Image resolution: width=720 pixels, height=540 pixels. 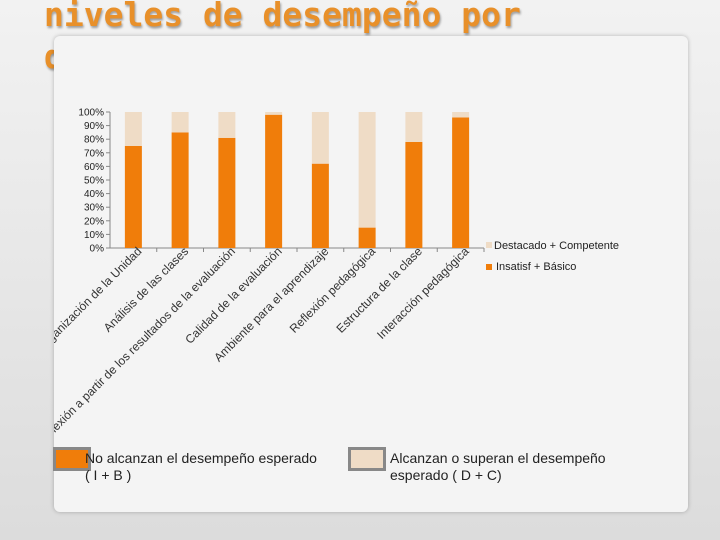 I want to click on y-tick-label: 50%, so click(x=94, y=181).